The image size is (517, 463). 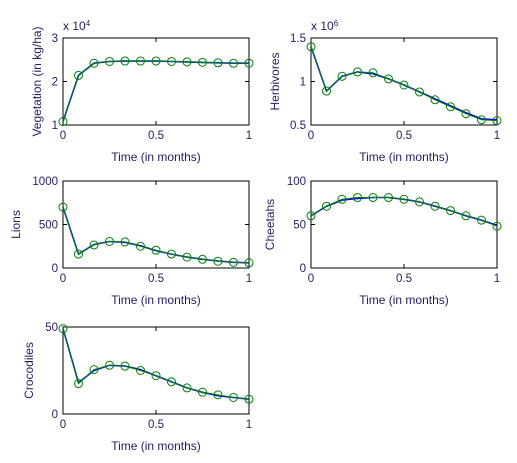 I want to click on tick-layer: 0 0.5 1 0 50, so click(x=148, y=376).